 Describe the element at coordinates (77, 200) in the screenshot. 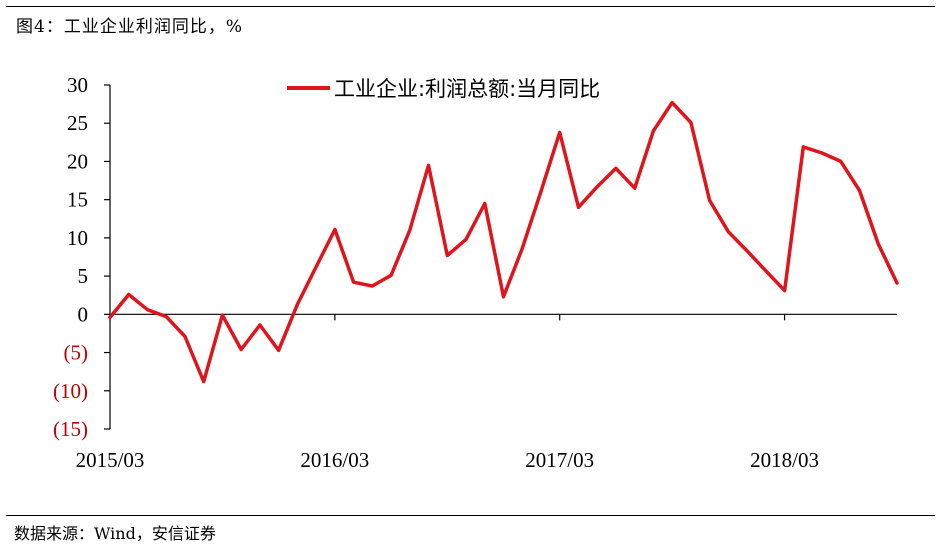

I see `y-tick-label: 15` at that location.